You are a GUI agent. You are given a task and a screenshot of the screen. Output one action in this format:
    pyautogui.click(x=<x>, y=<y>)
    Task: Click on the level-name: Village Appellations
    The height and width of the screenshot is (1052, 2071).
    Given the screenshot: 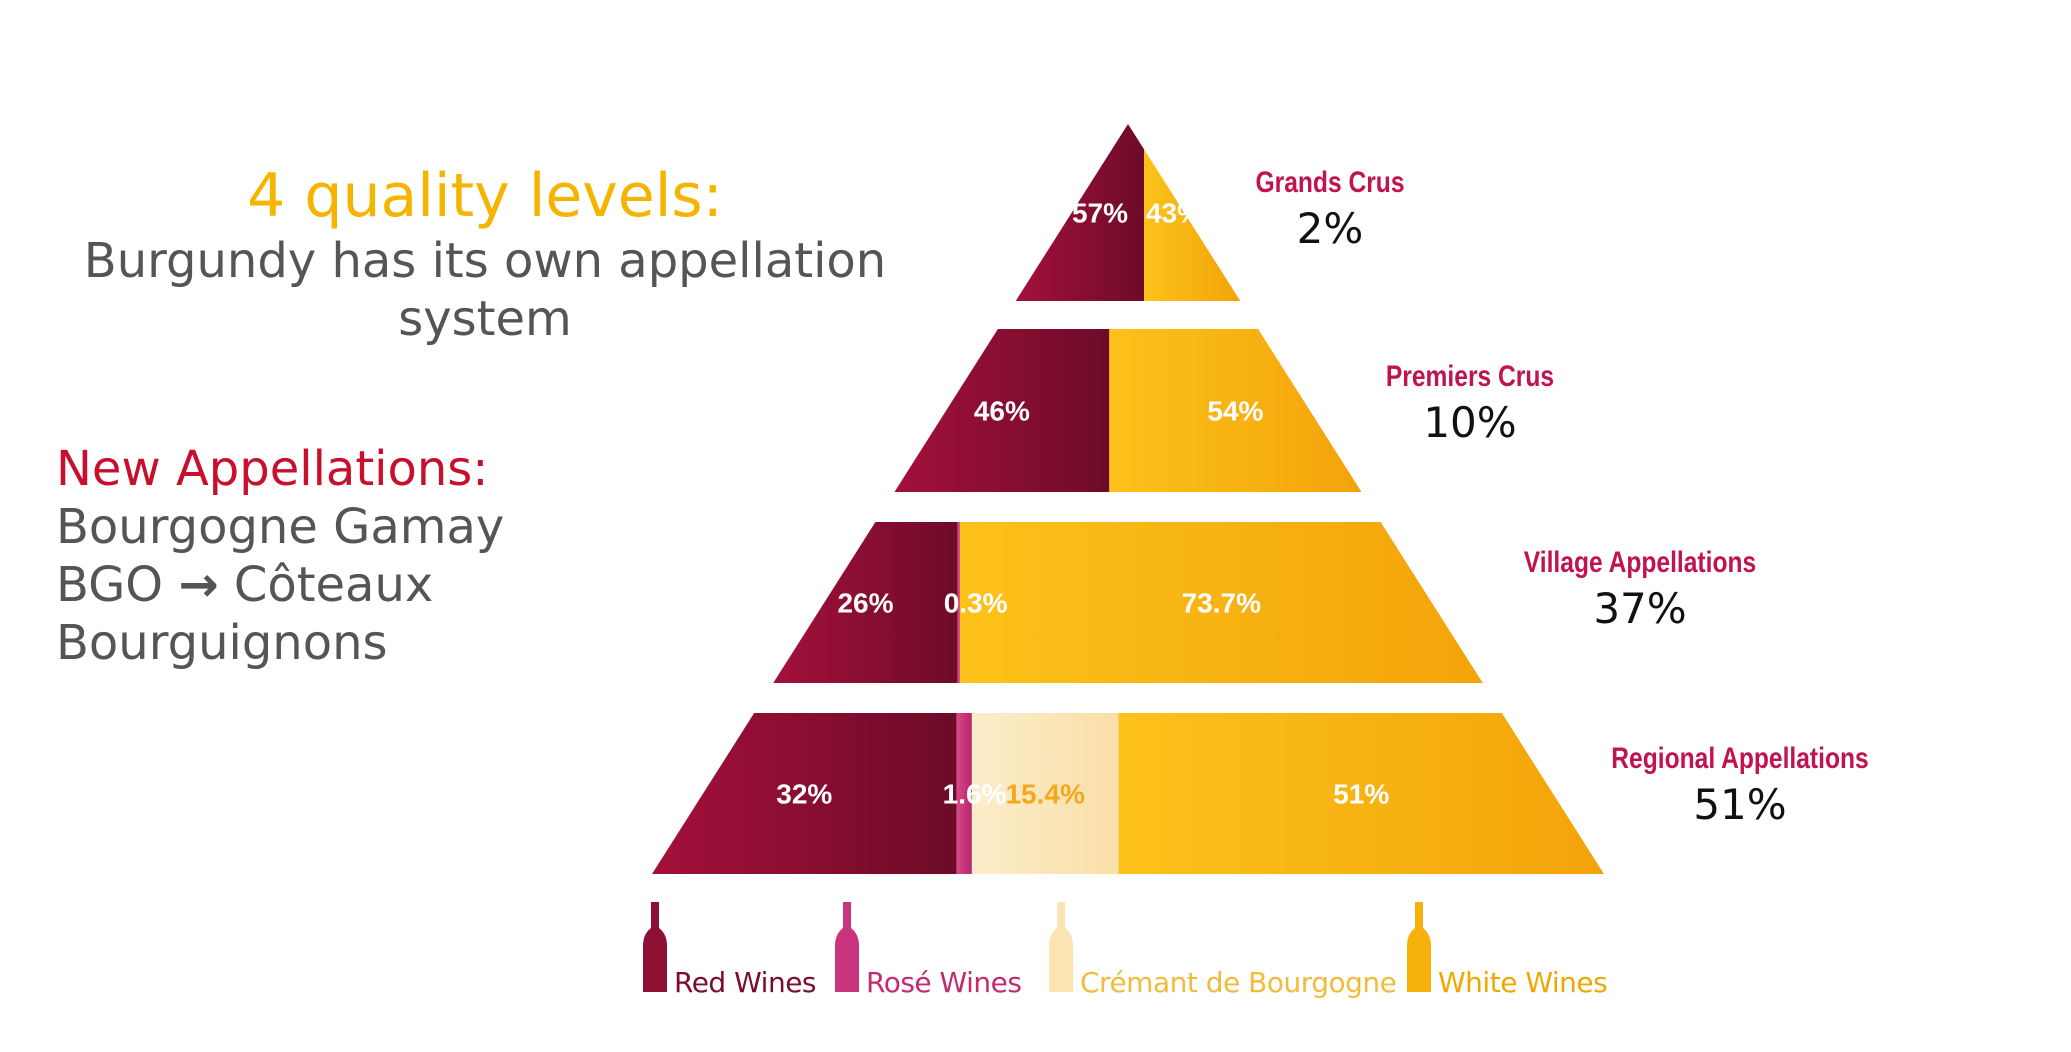 What is the action you would take?
    pyautogui.click(x=1640, y=562)
    